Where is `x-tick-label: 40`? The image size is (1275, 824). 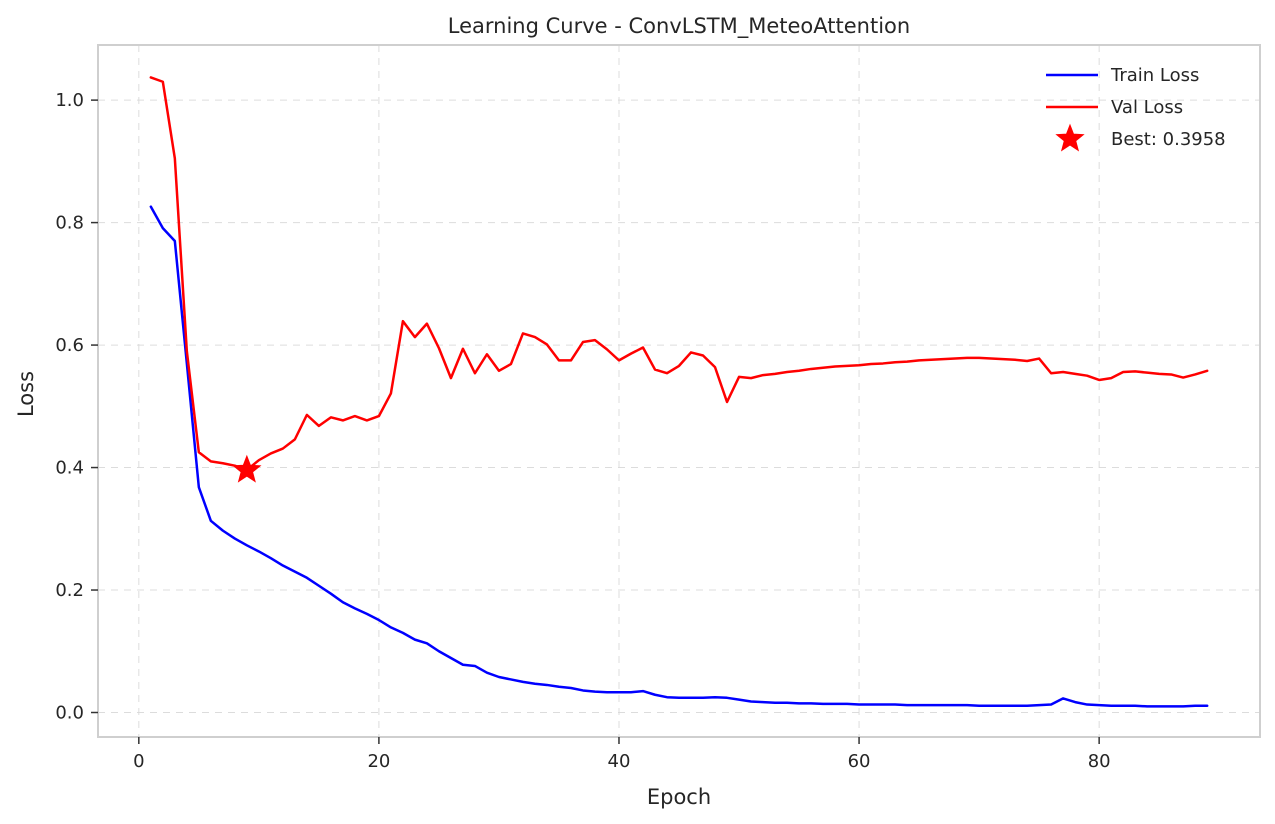
x-tick-label: 40 is located at coordinates (619, 761).